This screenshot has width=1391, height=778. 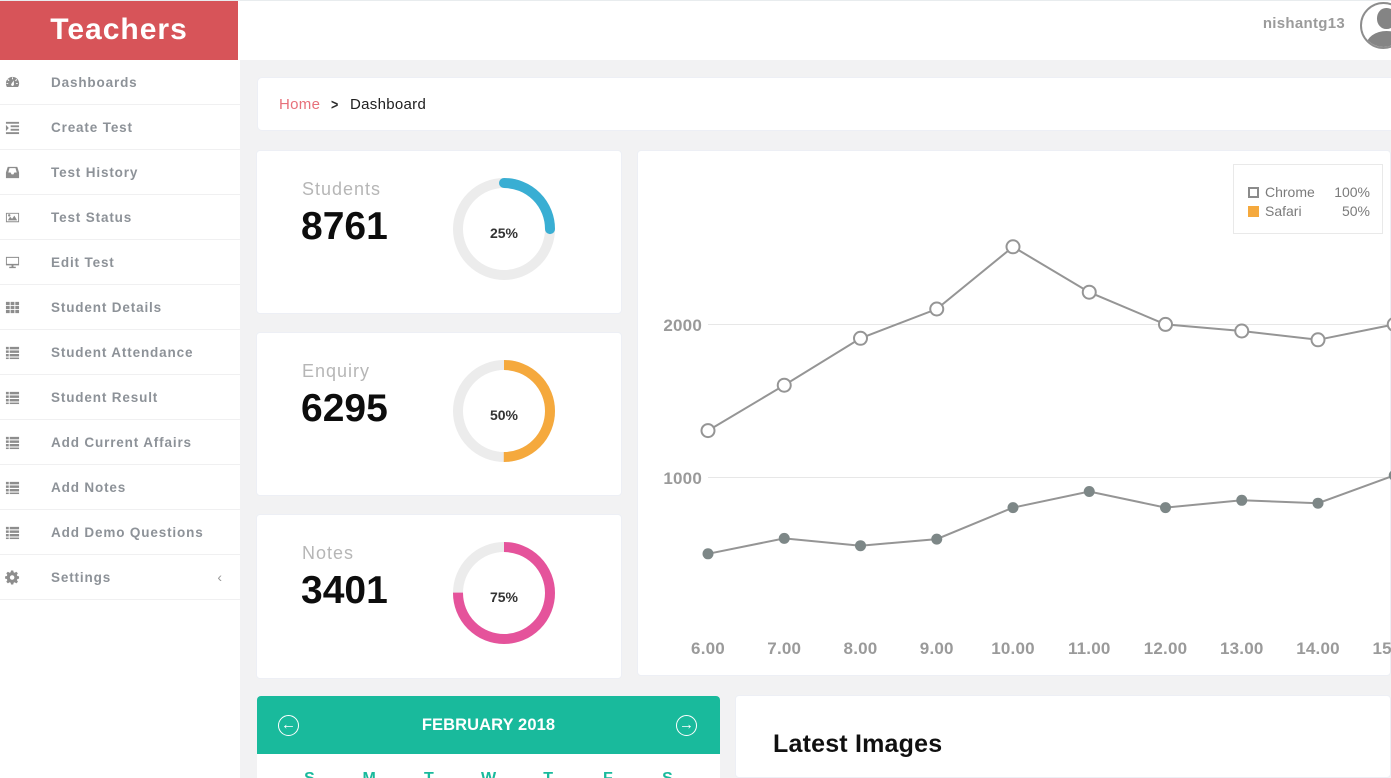 I want to click on svg-text: 50%, so click(x=504, y=415).